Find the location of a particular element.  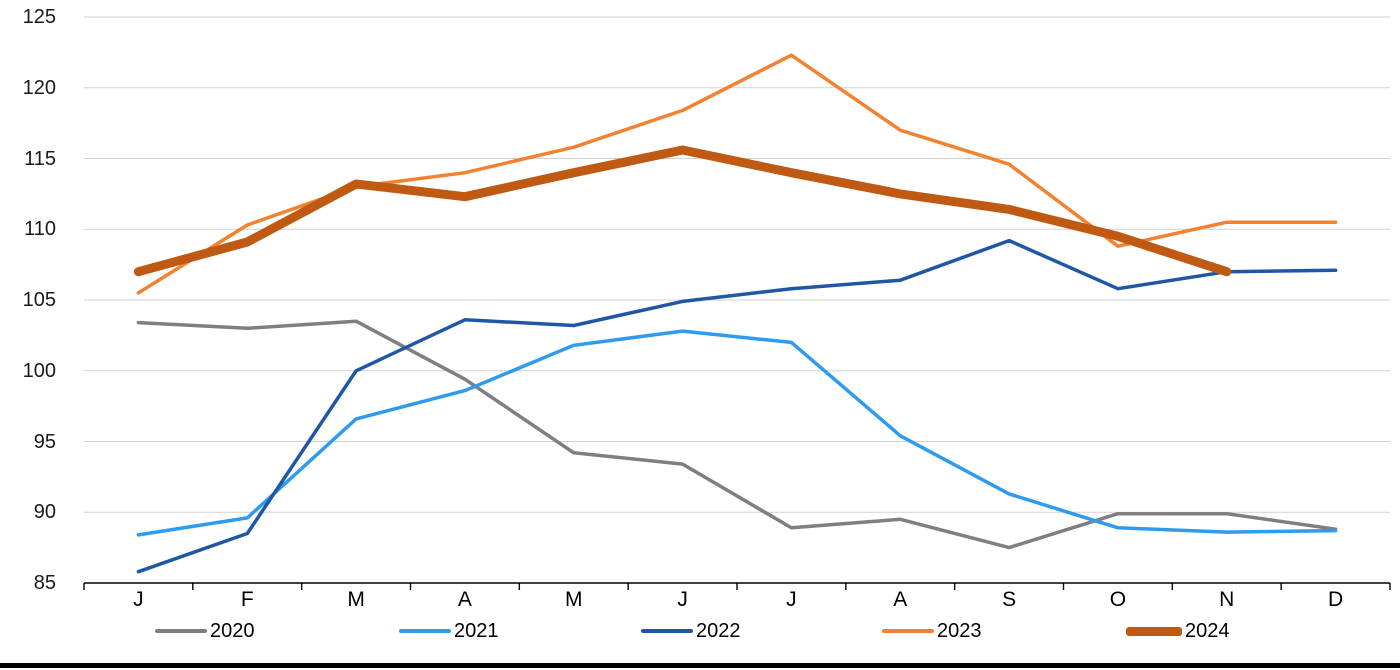

x-tick-label-month-4: A is located at coordinates (464, 599).